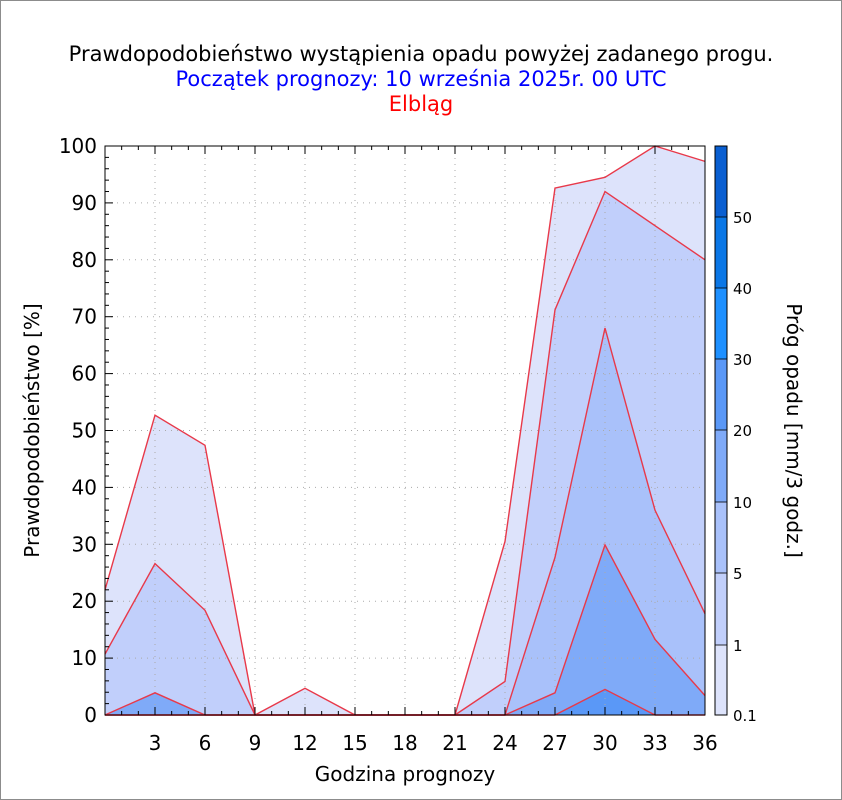  Describe the element at coordinates (304, 743) in the screenshot. I see `x-tick-label: 12` at that location.